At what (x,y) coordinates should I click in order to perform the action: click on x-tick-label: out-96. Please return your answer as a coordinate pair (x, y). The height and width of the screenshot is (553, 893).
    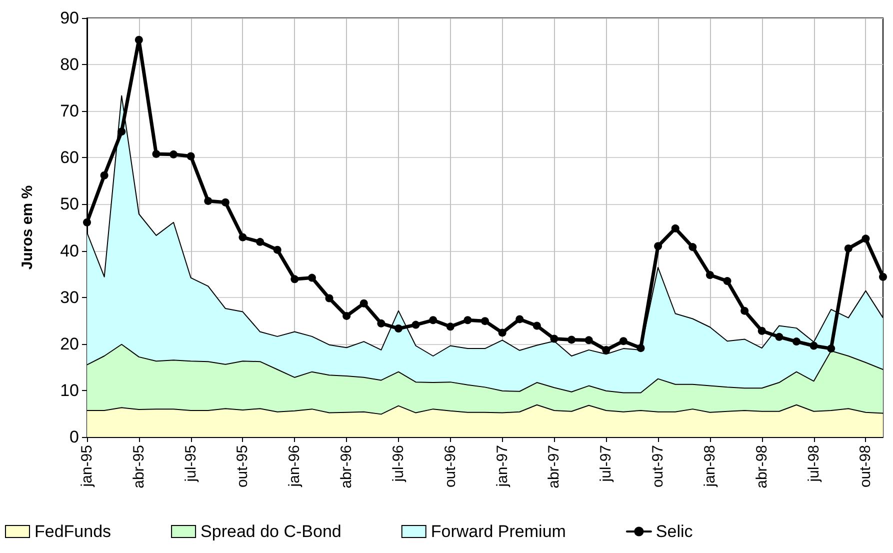
    Looking at the image, I should click on (450, 466).